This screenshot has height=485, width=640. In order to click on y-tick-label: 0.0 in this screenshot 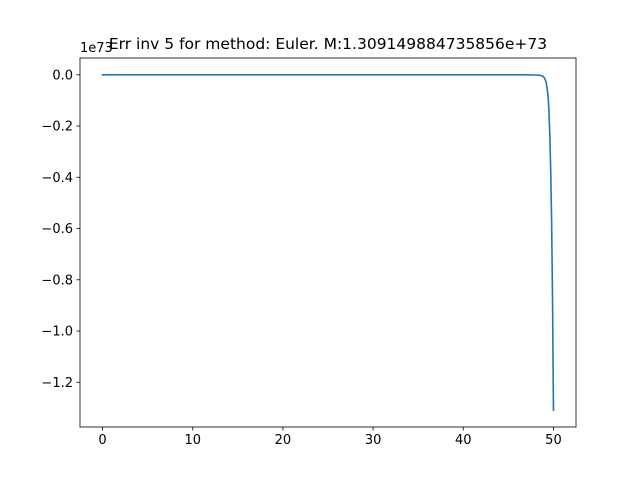, I will do `click(62, 75)`.